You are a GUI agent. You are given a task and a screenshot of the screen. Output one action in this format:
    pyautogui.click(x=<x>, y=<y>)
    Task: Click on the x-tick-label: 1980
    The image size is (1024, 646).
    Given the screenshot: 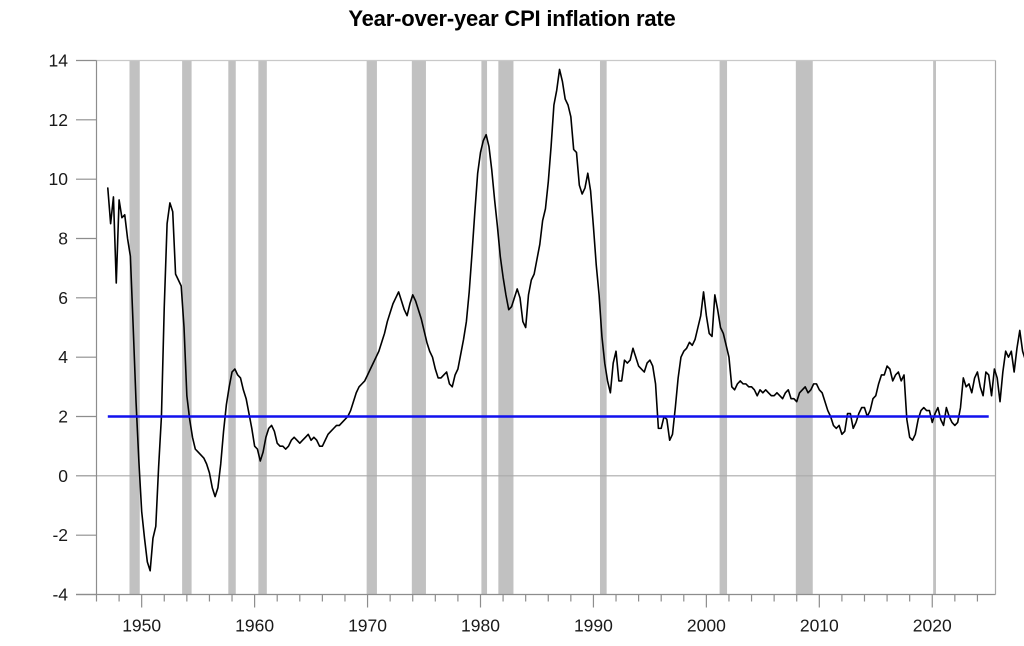 What is the action you would take?
    pyautogui.click(x=480, y=626)
    